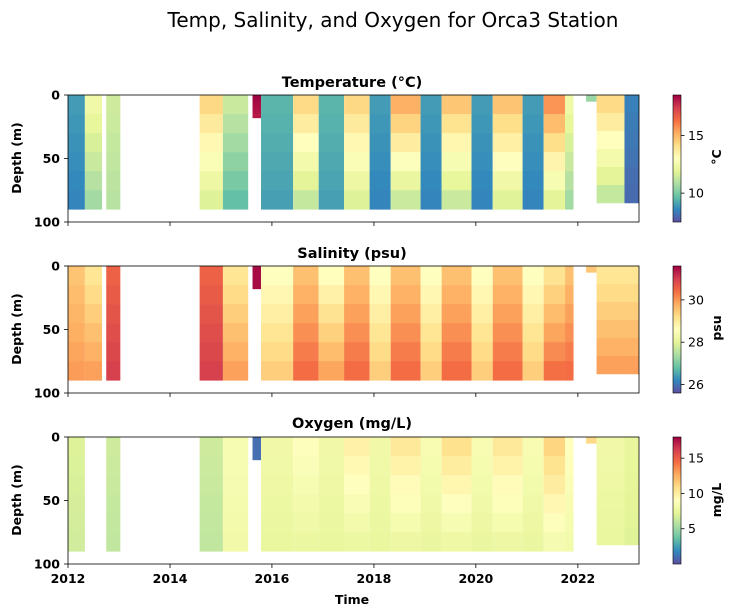 The width and height of the screenshot is (736, 616). I want to click on colorbar-label: °C, so click(716, 156).